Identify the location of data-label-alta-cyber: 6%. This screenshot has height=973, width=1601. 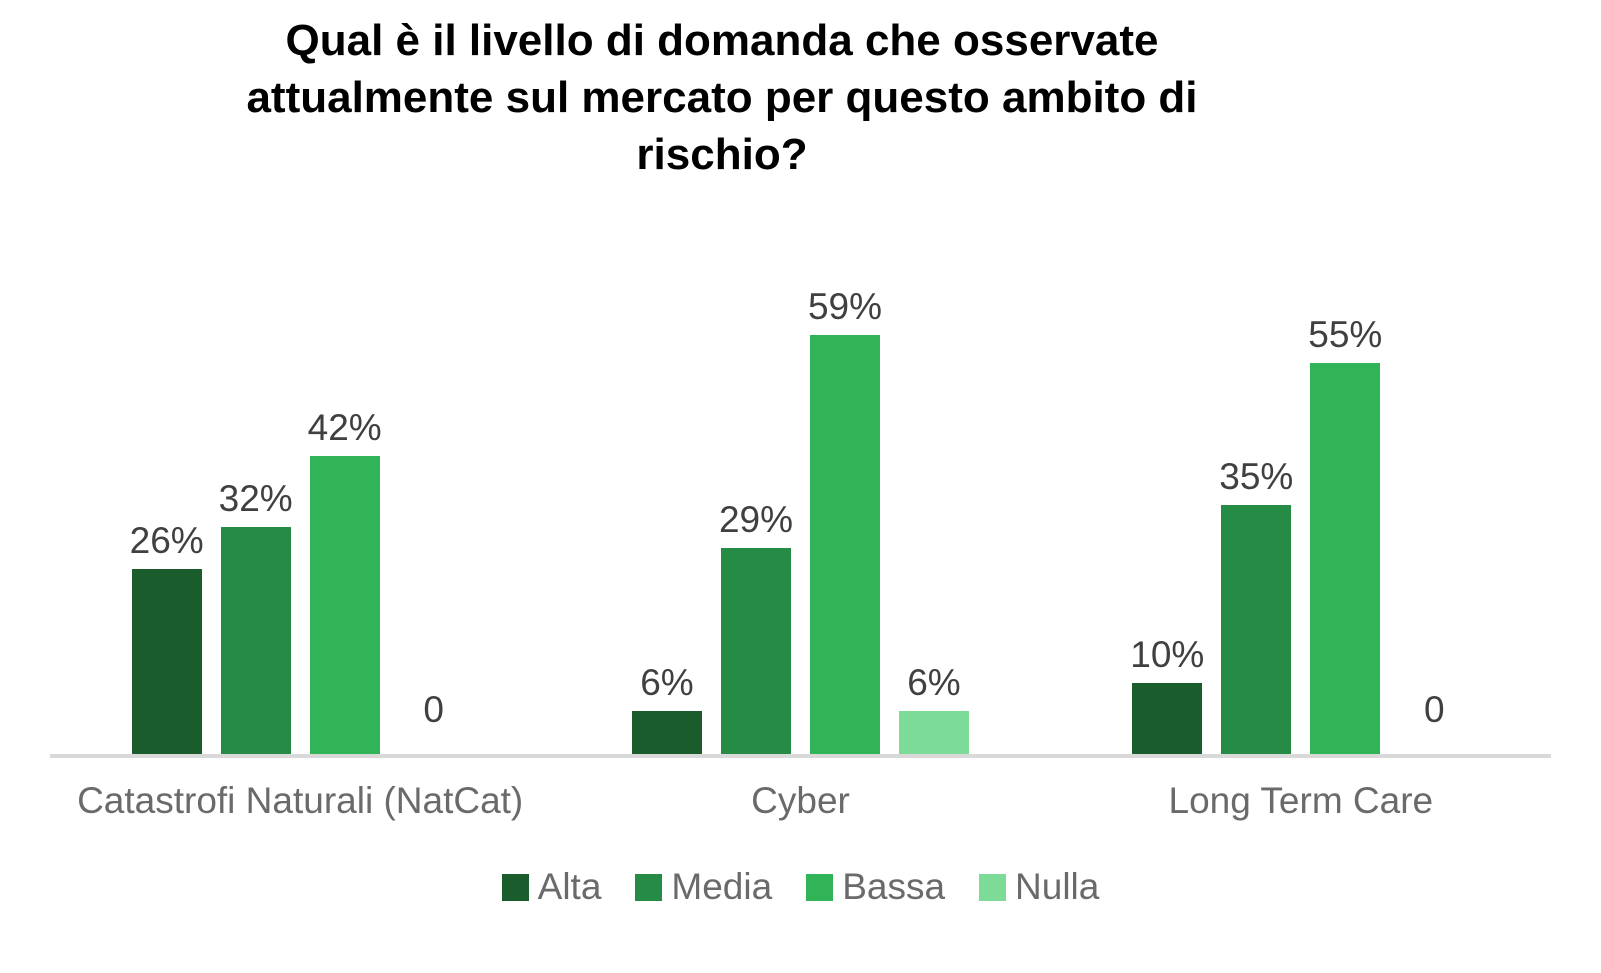
(667, 682).